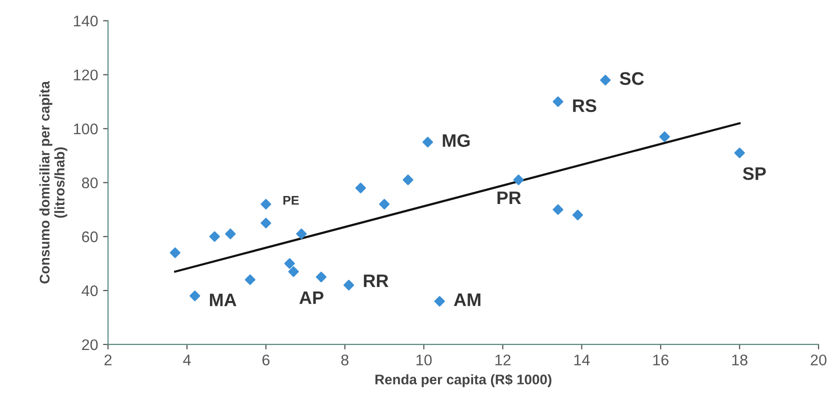  I want to click on annotation: AM, so click(467, 300).